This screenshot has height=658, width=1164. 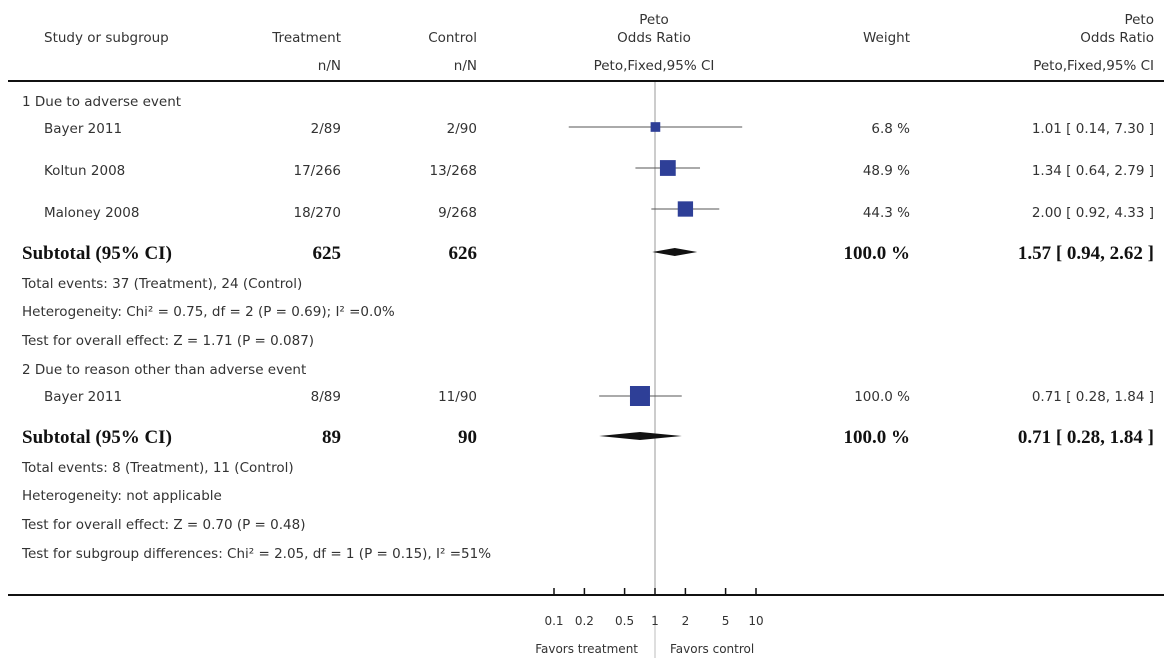 I want to click on subtotal-ci: 1.57 [ 0.94, 2.62 ], so click(x=1085, y=253).